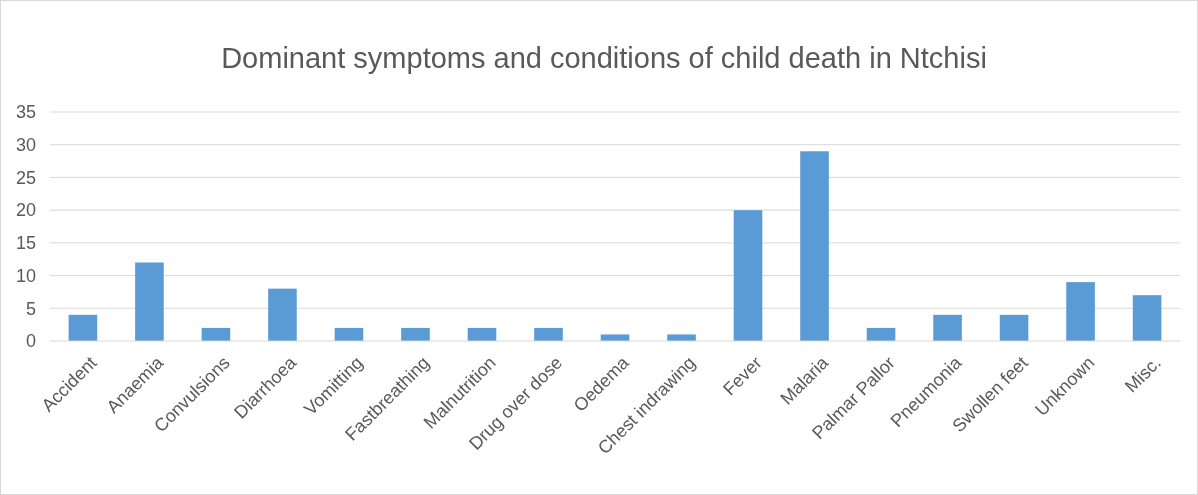 The image size is (1198, 495). I want to click on y-tick-label: 0, so click(30, 341).